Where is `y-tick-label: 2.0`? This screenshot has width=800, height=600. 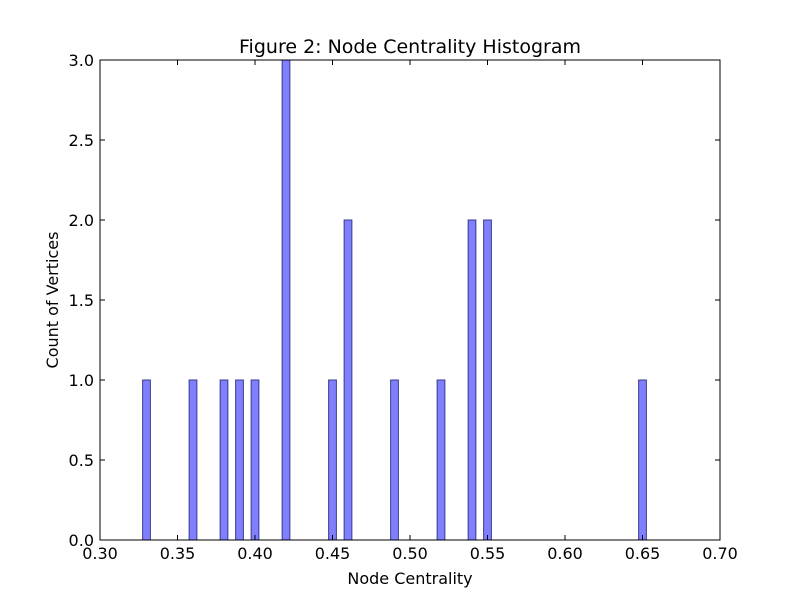
y-tick-label: 2.0 is located at coordinates (81, 220).